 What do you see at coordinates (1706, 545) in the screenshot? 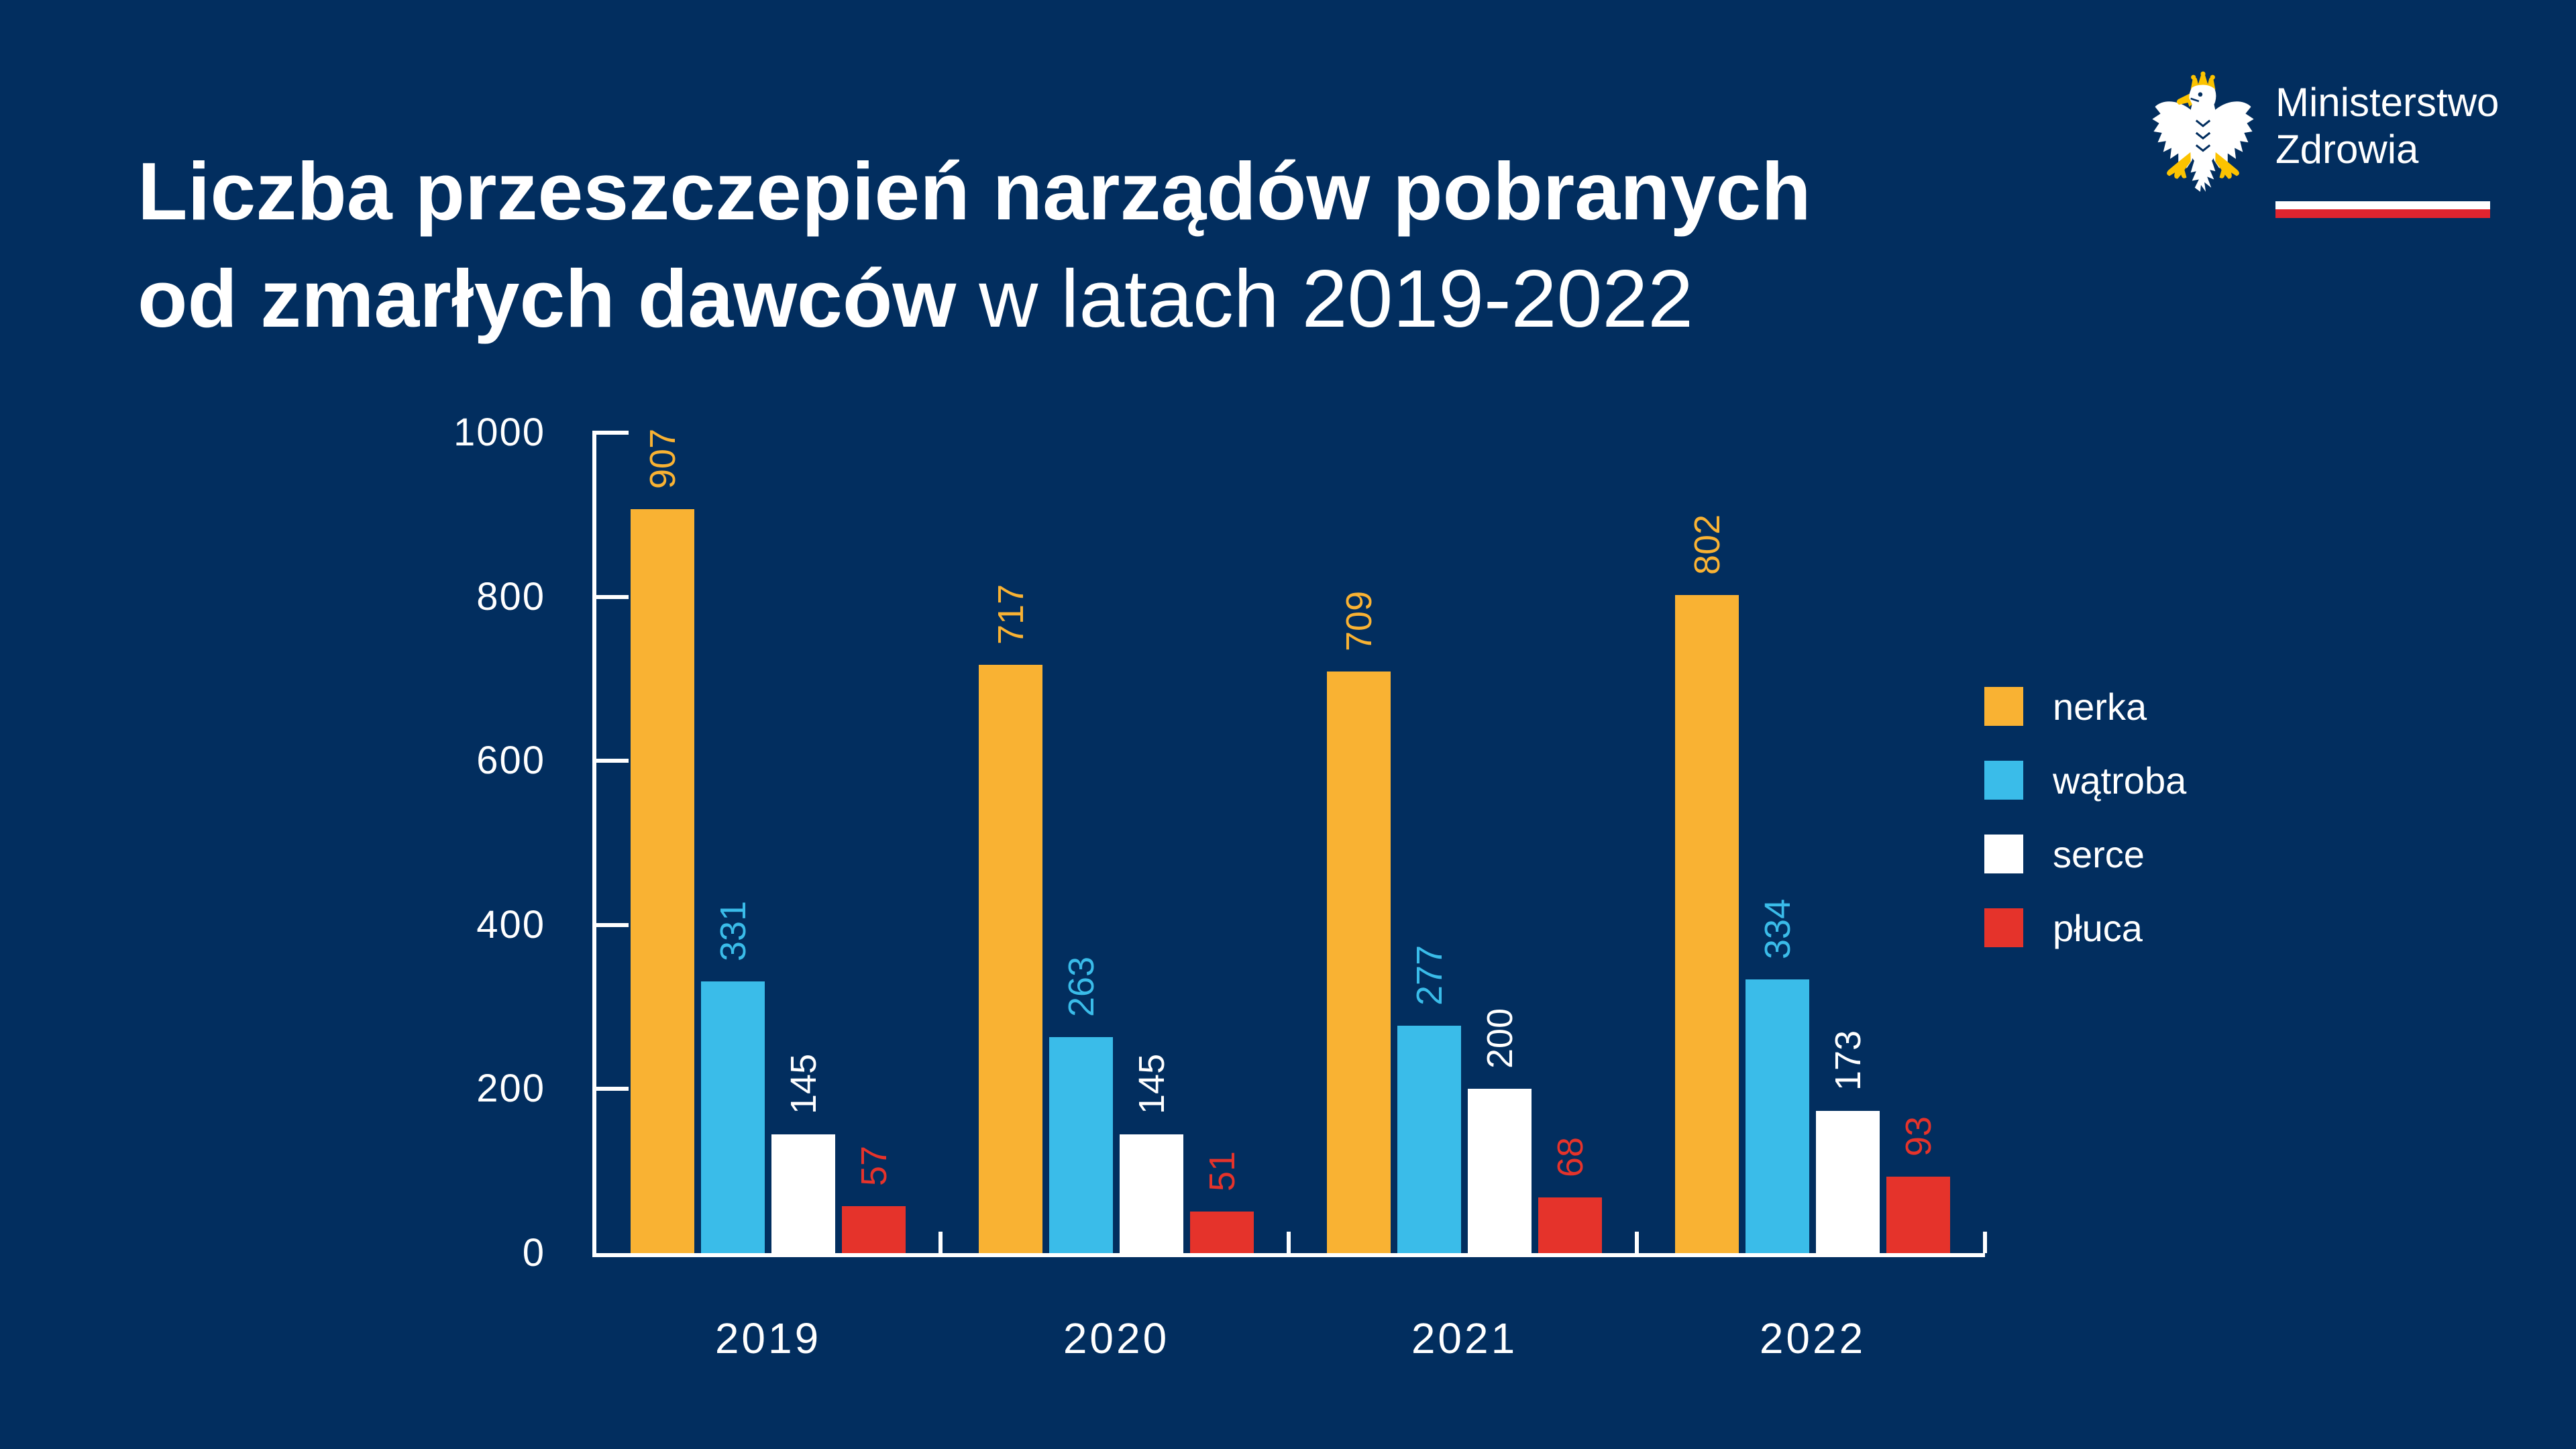
I see `bar-value-label-nerka-2022: 802` at bounding box center [1706, 545].